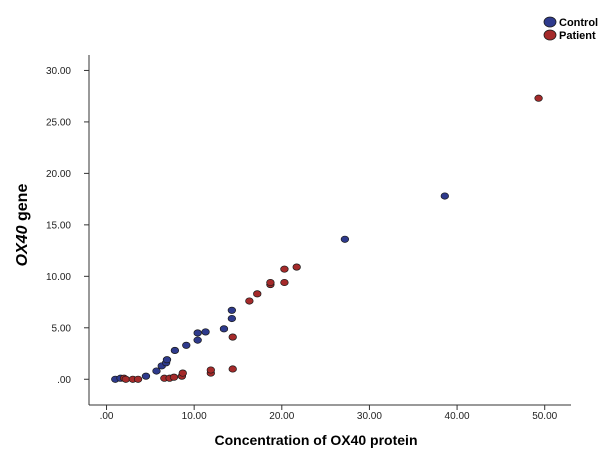  What do you see at coordinates (550, 35) in the screenshot?
I see `legend-marker-patient` at bounding box center [550, 35].